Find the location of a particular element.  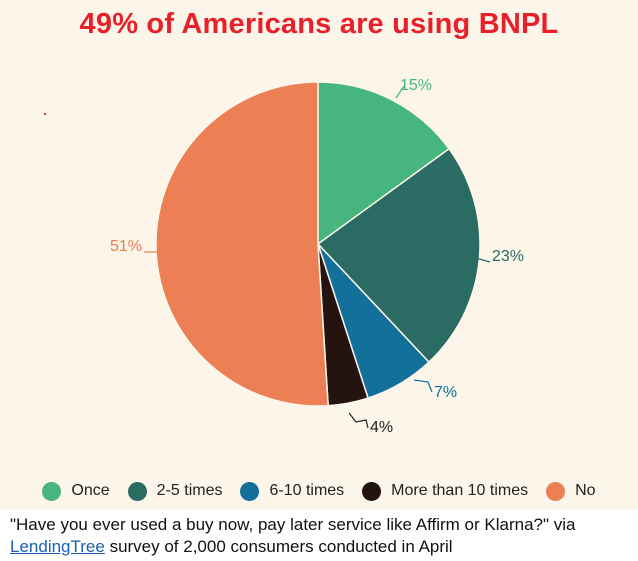

legend-label-once: Once is located at coordinates (90, 490).